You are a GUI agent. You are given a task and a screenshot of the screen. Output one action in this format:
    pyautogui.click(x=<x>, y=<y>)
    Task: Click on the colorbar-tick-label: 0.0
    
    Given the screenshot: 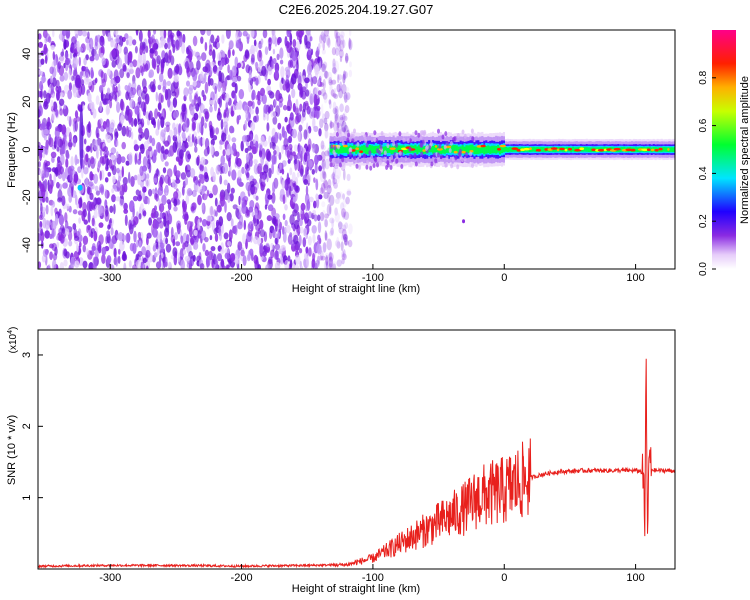 What is the action you would take?
    pyautogui.click(x=703, y=269)
    